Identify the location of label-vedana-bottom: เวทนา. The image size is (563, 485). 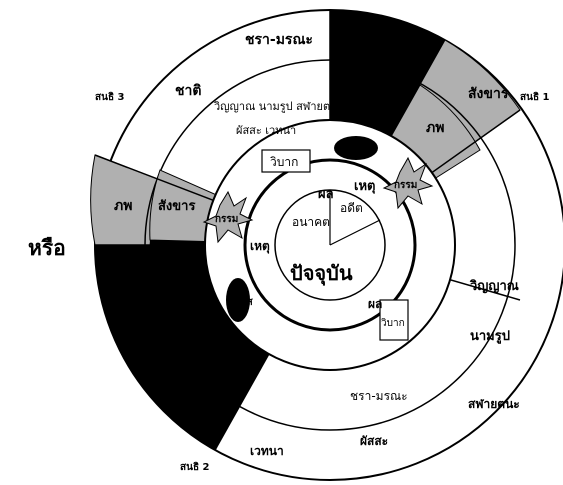
(267, 451).